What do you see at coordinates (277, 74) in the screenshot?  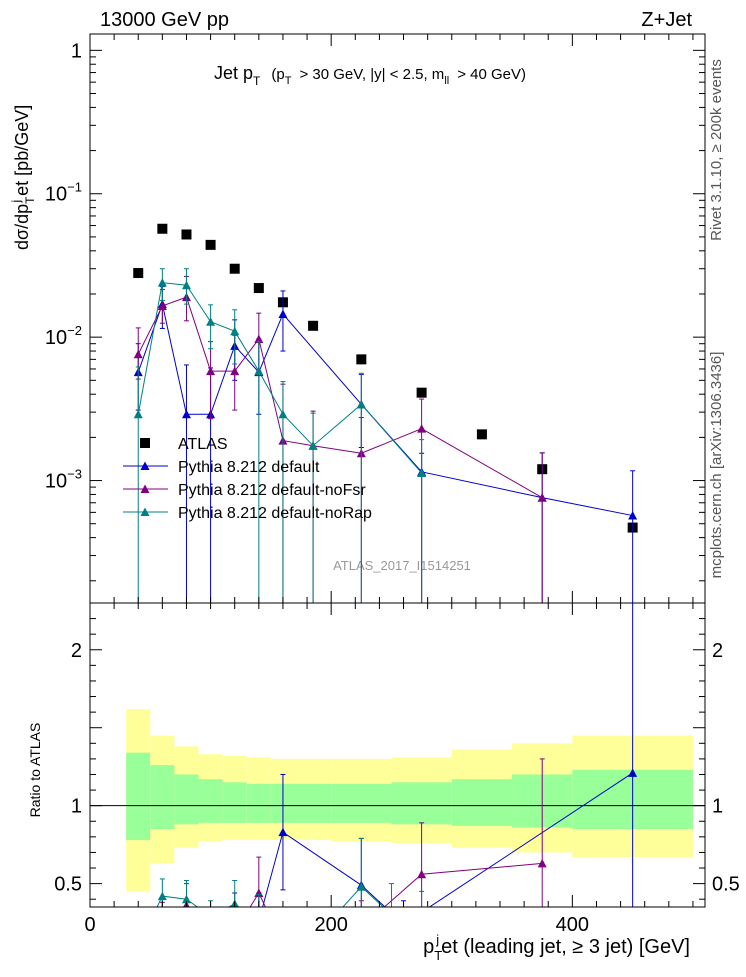 I see `title-cuts-open: (p` at bounding box center [277, 74].